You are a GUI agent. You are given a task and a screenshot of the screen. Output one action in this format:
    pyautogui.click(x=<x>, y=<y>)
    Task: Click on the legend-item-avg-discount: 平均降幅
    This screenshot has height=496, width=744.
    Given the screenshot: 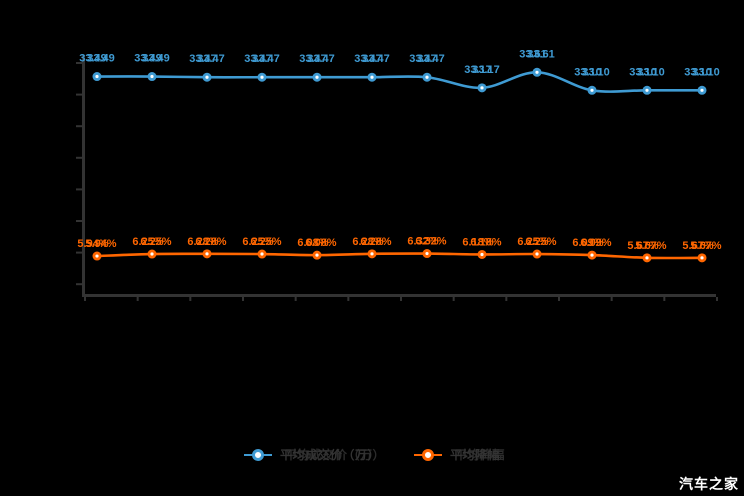 What is the action you would take?
    pyautogui.click(x=457, y=454)
    